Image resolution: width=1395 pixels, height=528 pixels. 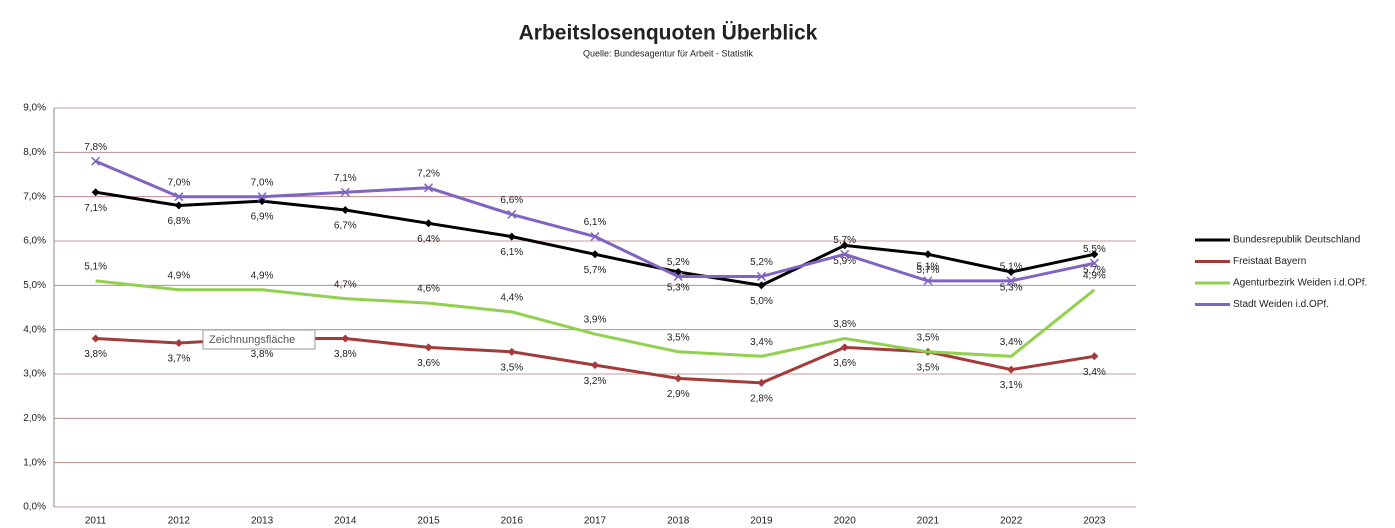 I want to click on y-tick-label: 8,0%, so click(x=34, y=152).